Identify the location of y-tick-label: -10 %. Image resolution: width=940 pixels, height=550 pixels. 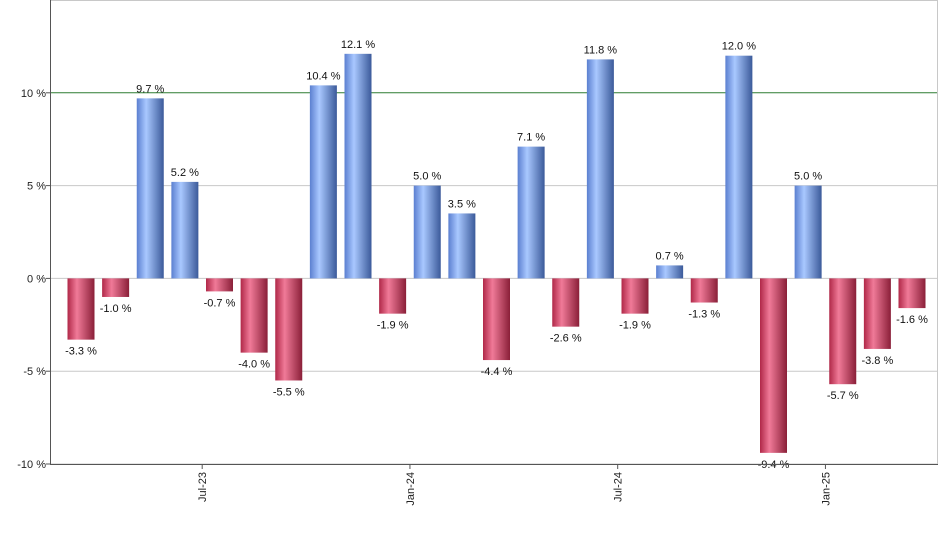
(31, 465).